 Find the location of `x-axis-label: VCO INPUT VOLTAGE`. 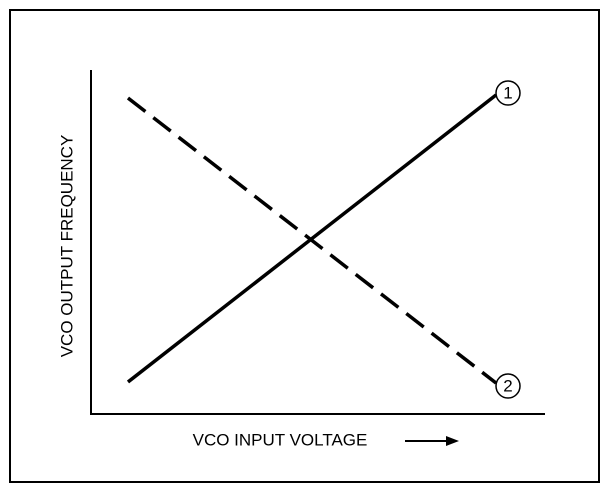

x-axis-label: VCO INPUT VOLTAGE is located at coordinates (280, 439).